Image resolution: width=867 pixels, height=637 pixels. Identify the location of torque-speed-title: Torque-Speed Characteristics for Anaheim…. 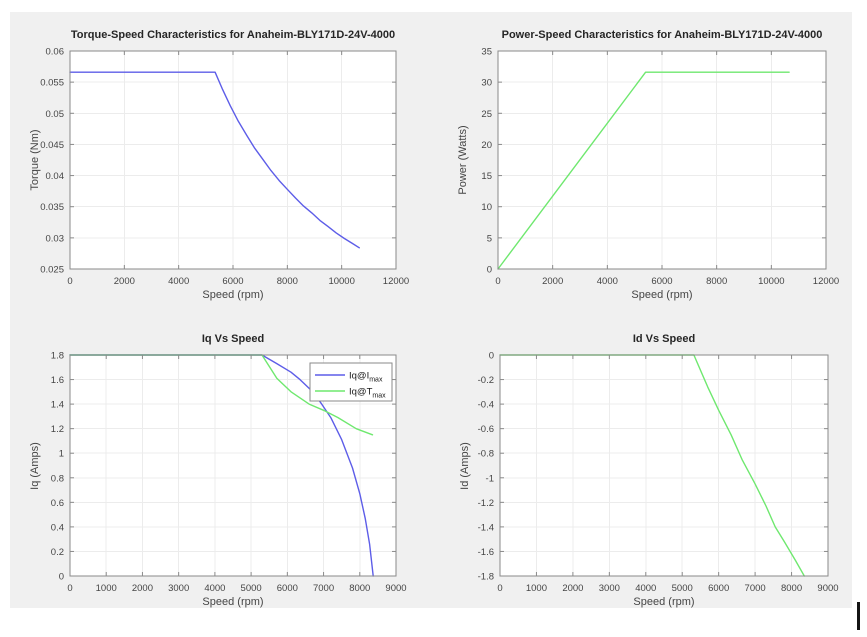
(233, 35).